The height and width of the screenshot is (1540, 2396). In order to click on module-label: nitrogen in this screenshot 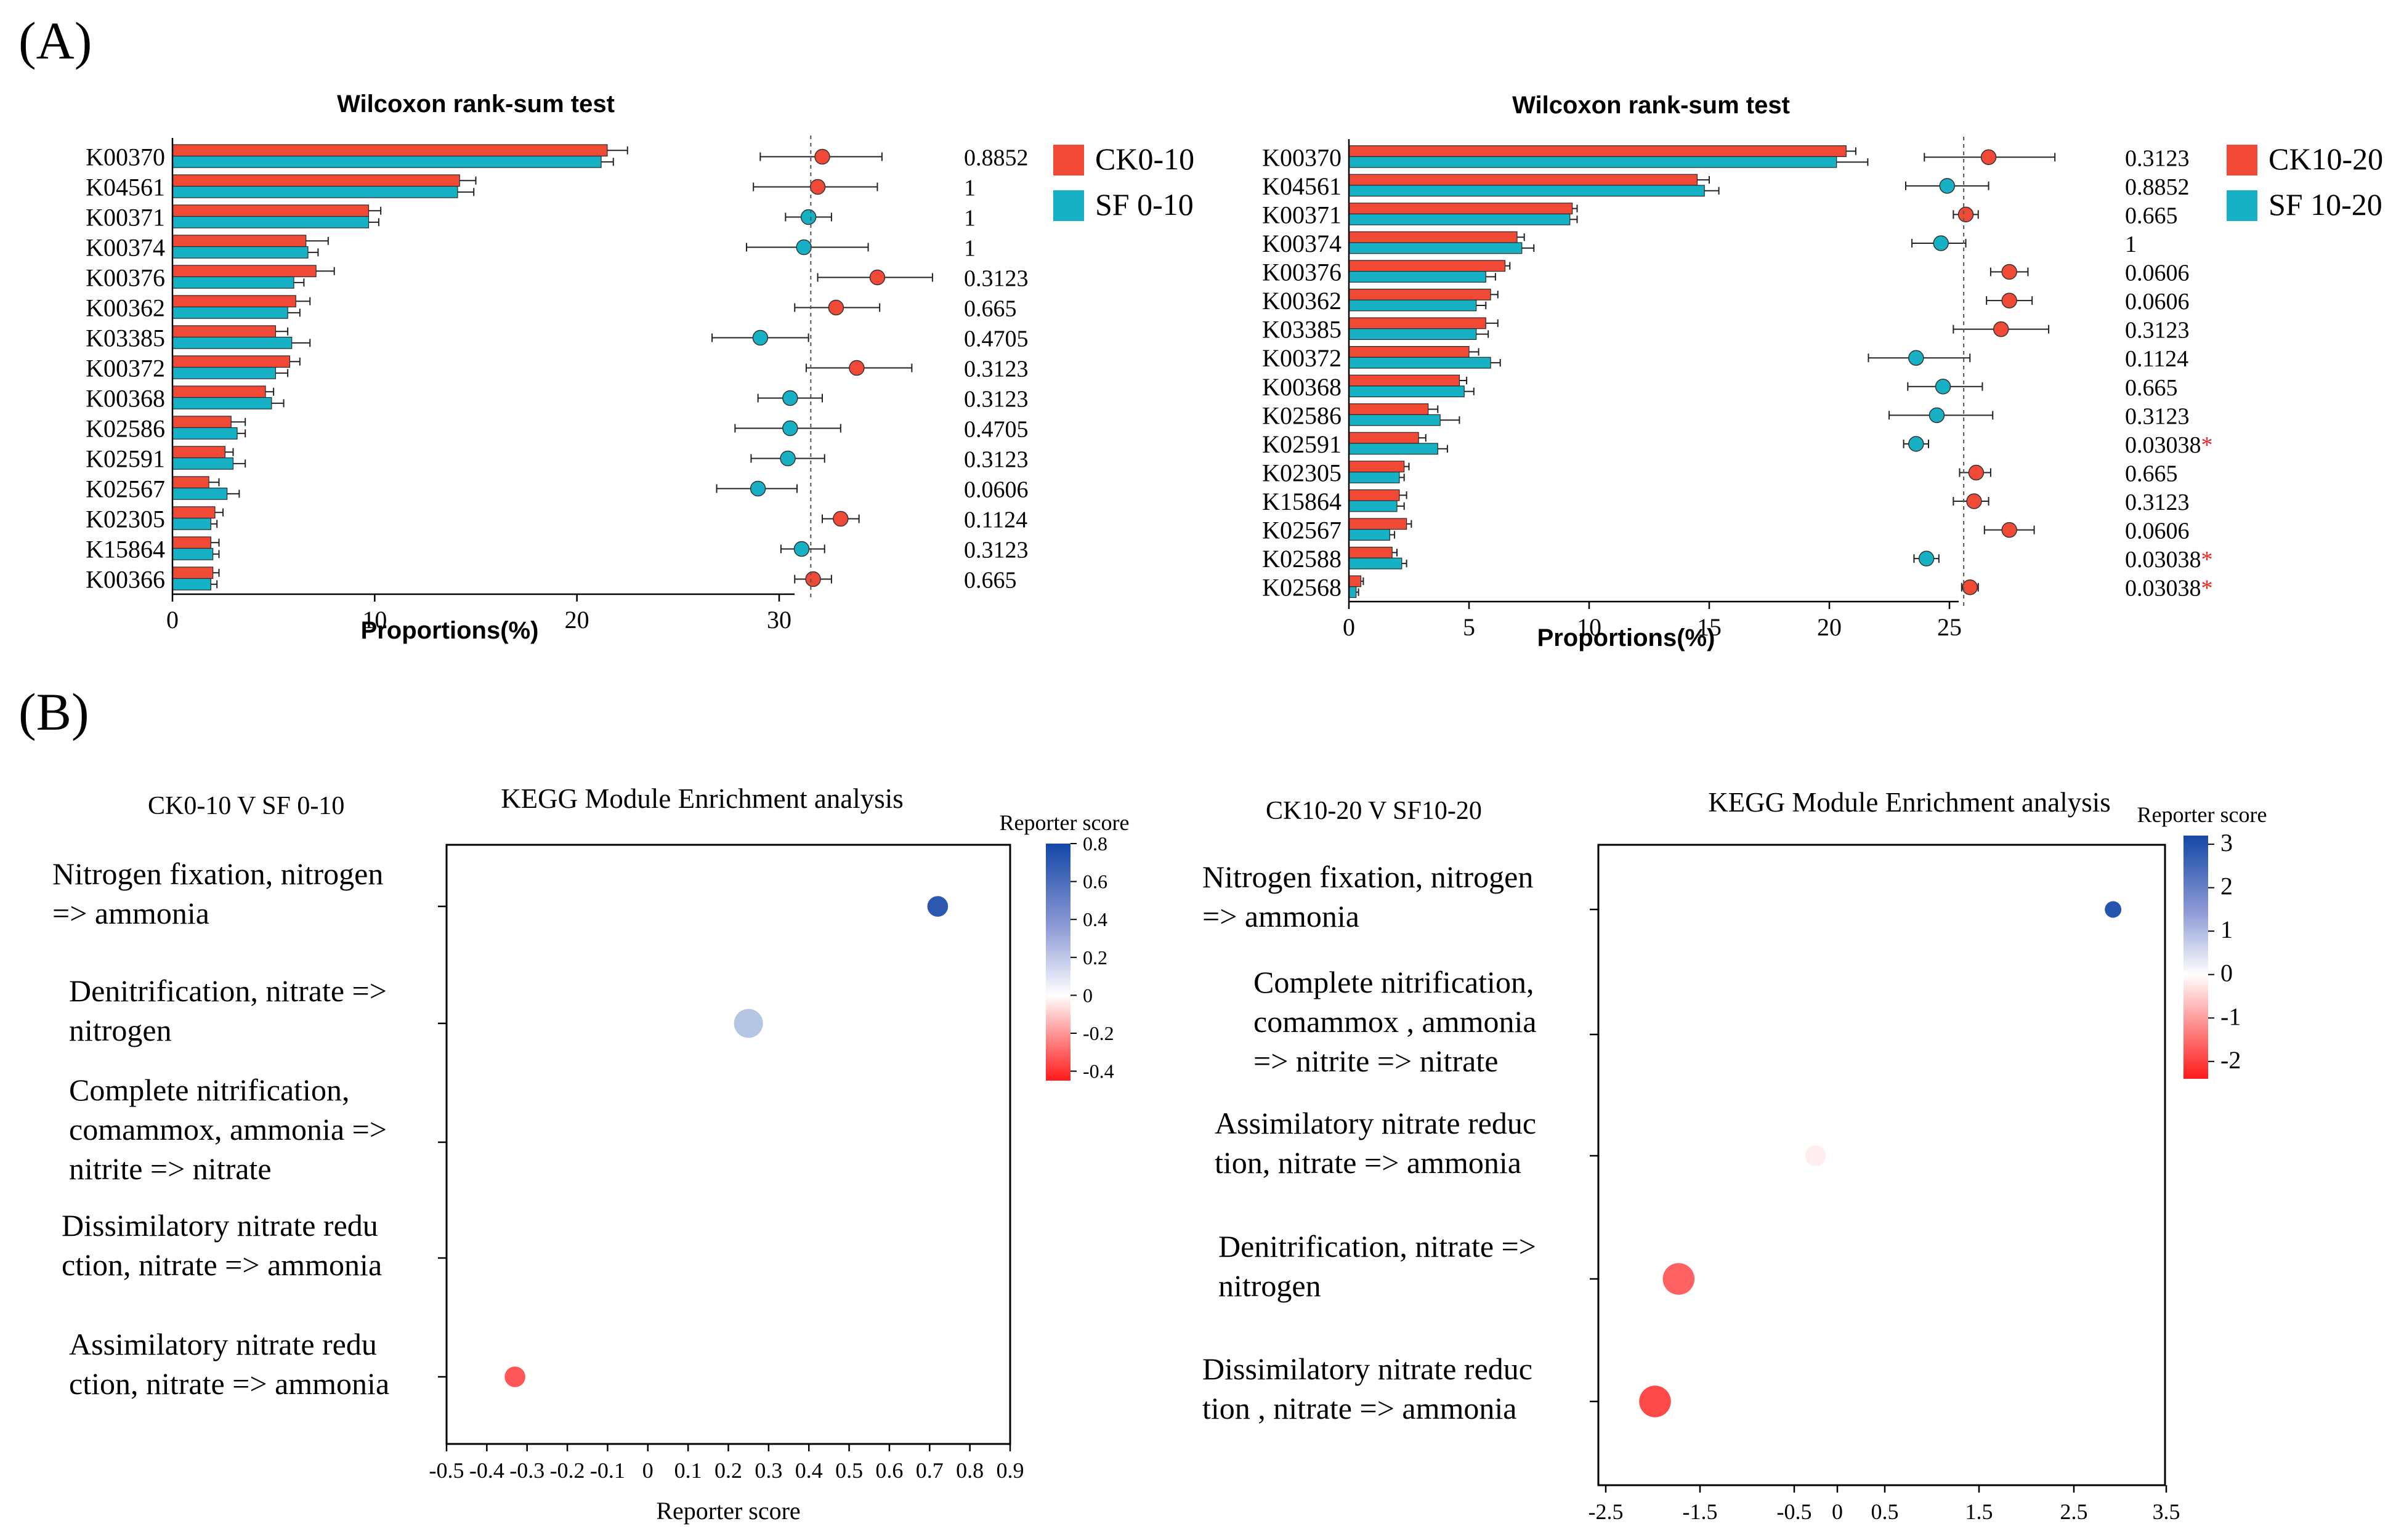, I will do `click(121, 1030)`.